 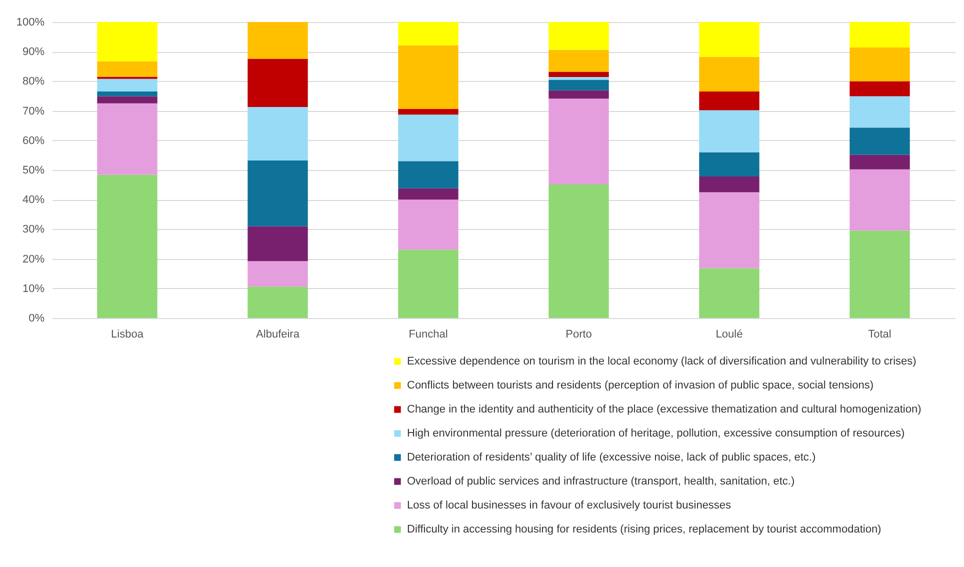 I want to click on y-tick-label: 0%, so click(x=36, y=318).